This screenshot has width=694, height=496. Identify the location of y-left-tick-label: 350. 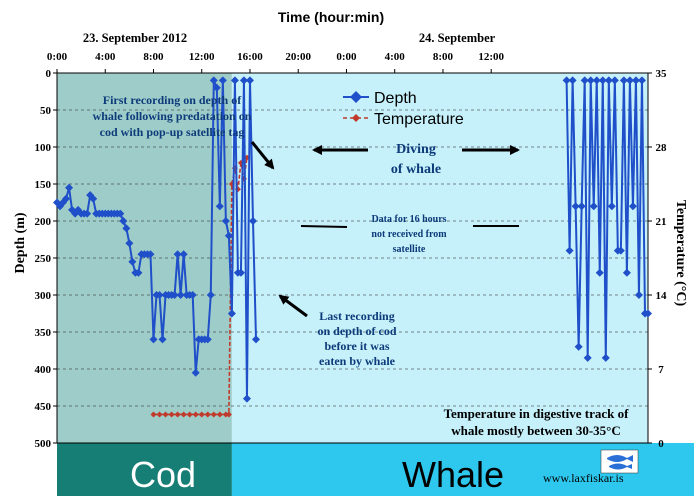
(43, 333).